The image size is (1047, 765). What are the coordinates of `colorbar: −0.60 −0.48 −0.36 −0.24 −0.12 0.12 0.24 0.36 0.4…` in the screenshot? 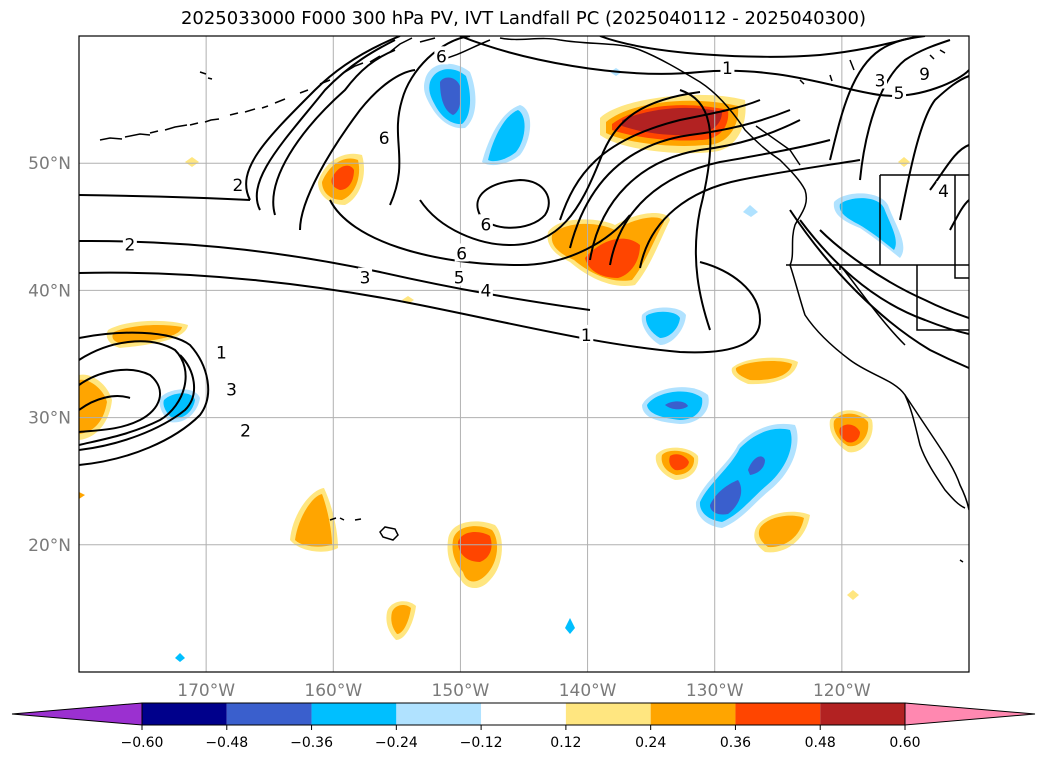 It's located at (523, 726).